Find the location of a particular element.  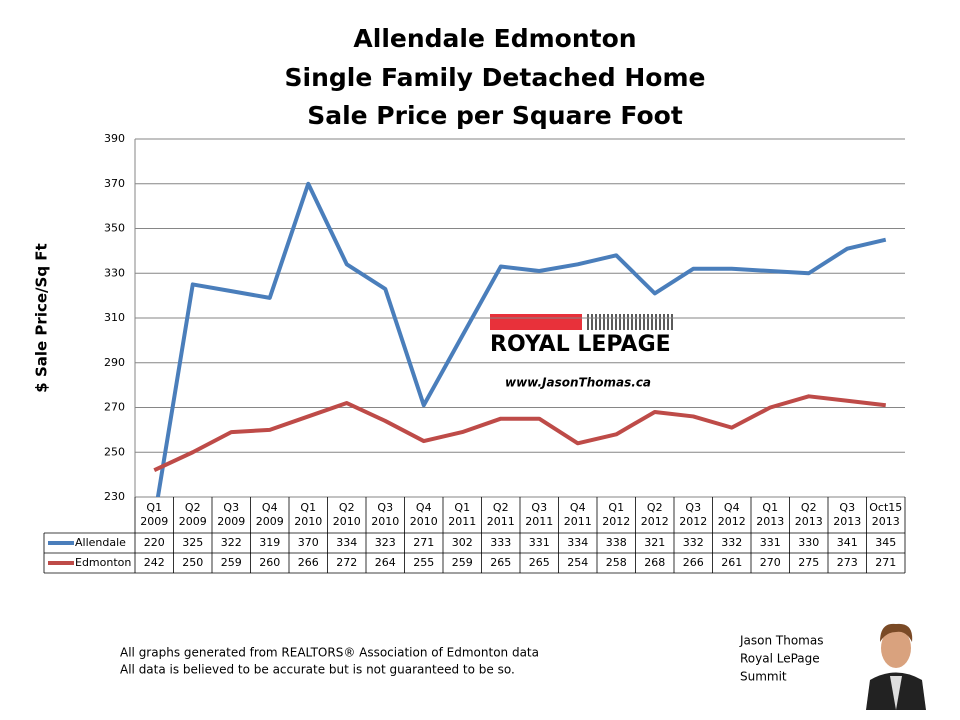

y-tick-label: 230 is located at coordinates (114, 496).